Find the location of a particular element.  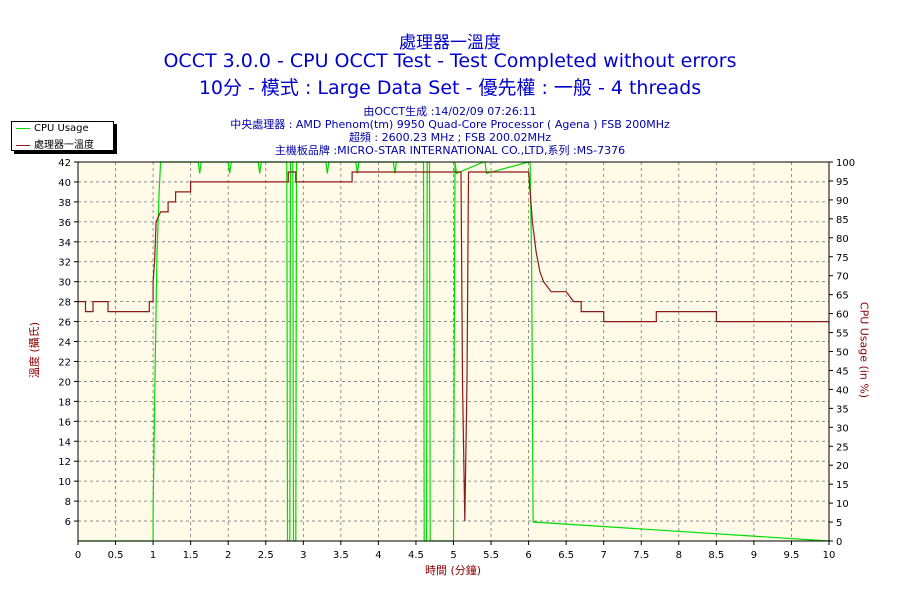

x-tick-label: 7 is located at coordinates (604, 555).